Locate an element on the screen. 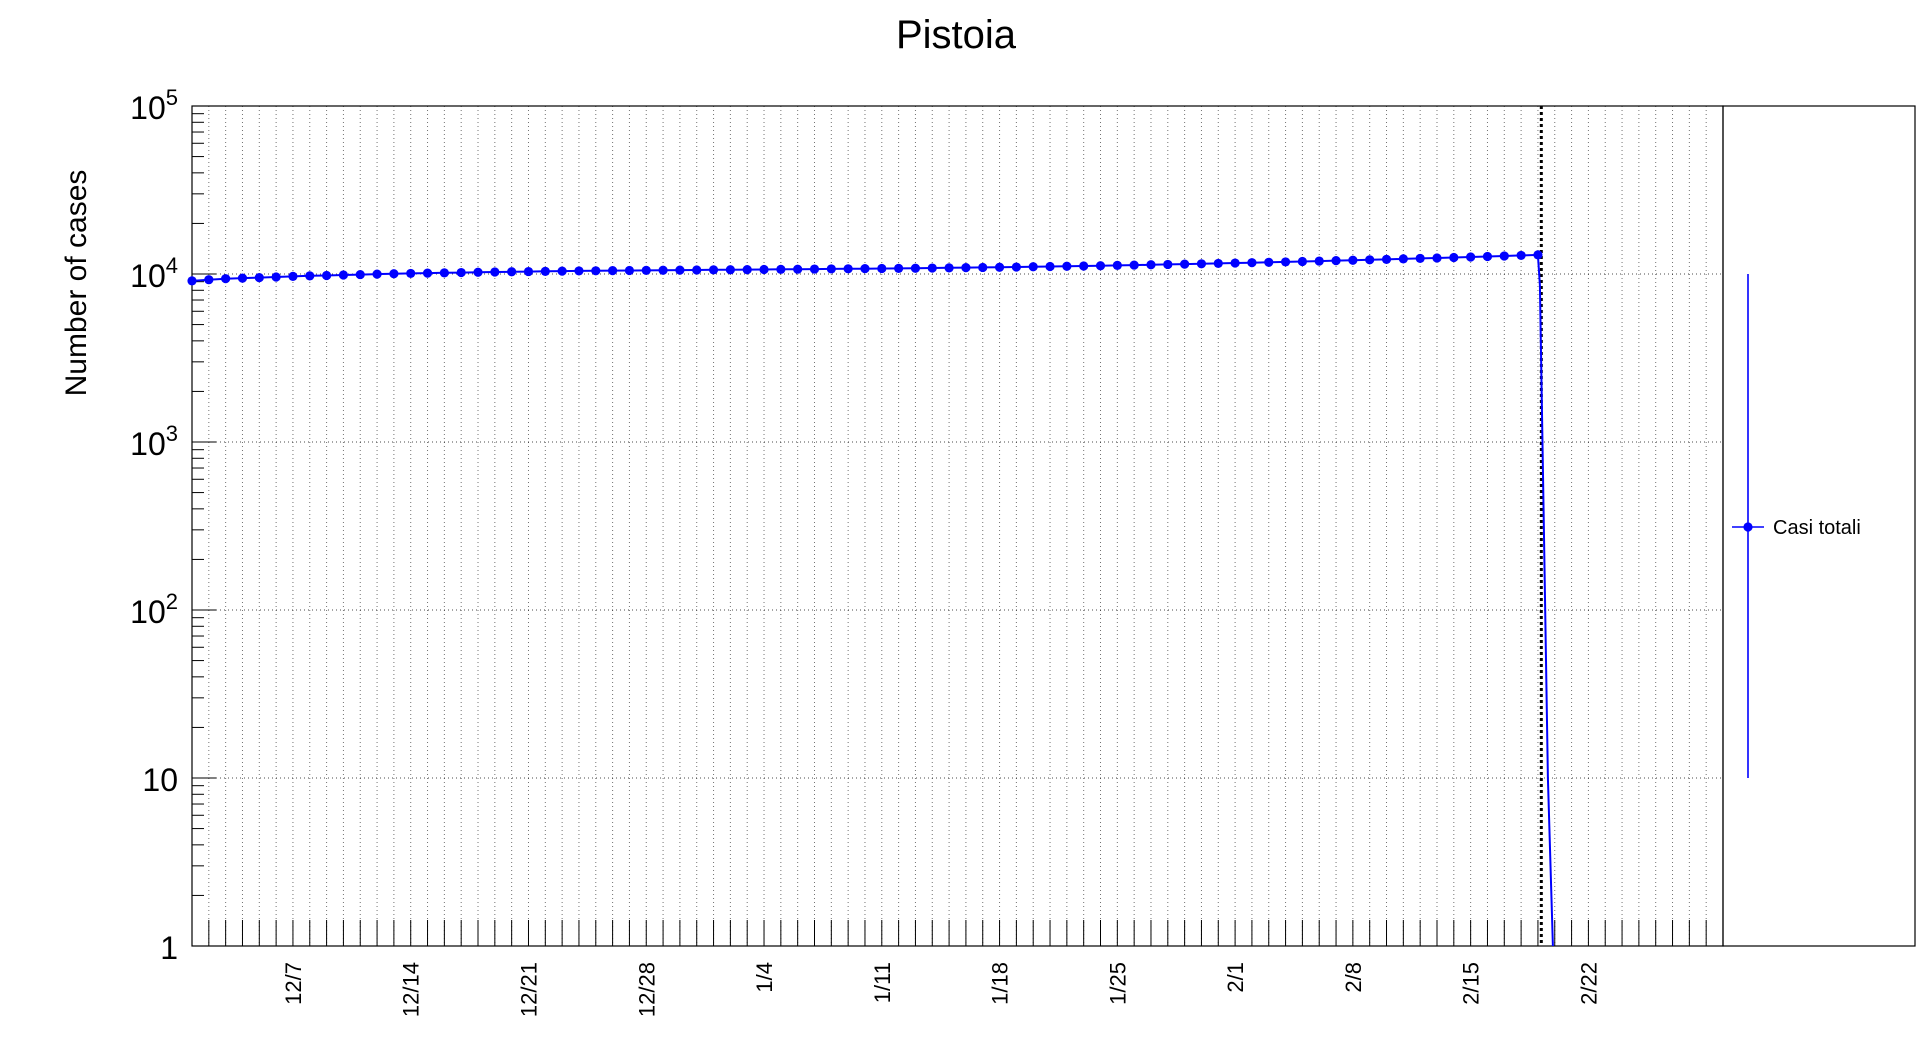 The width and height of the screenshot is (1916, 1052). legend-layer: Casi totali is located at coordinates (1796, 526).